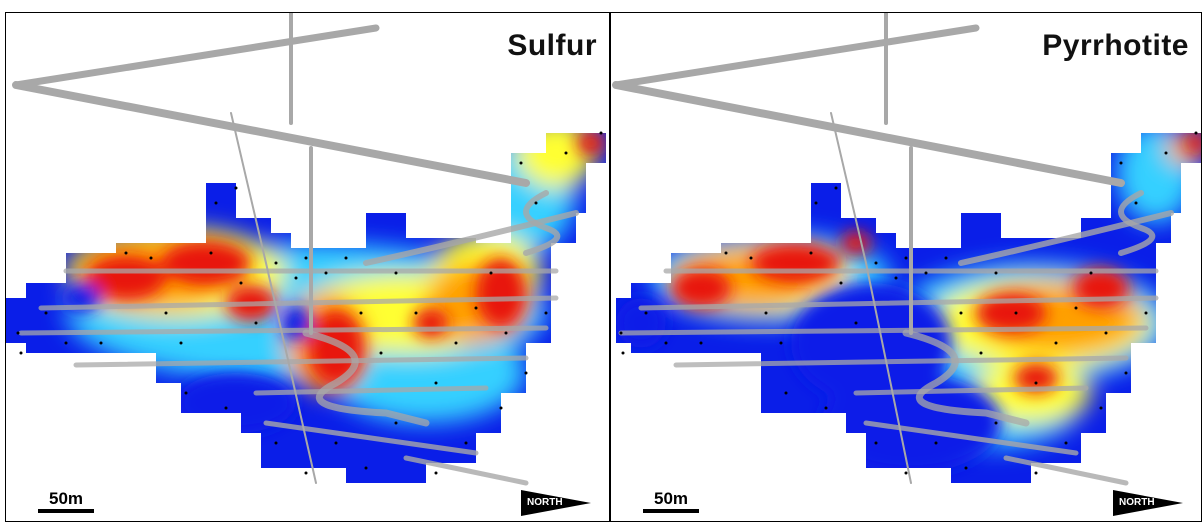  I want to click on panel-title-pyrrhotite: Pyrrhotite, so click(1115, 45).